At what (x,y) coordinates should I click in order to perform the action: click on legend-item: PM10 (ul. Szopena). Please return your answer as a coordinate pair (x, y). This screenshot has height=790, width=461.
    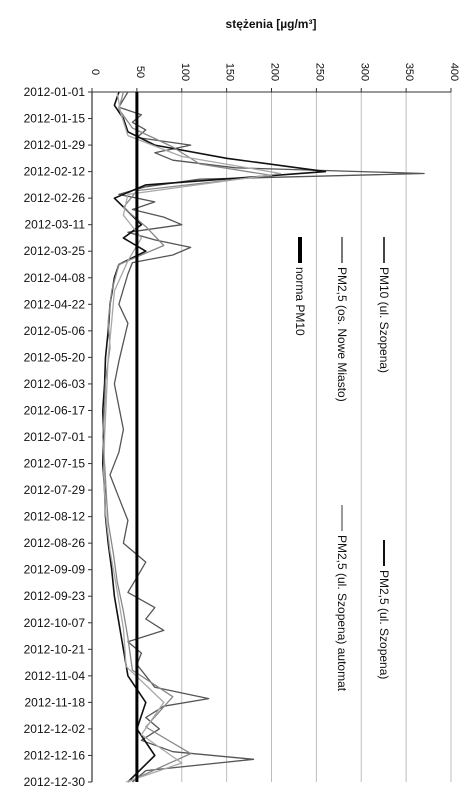
    Looking at the image, I should click on (384, 305).